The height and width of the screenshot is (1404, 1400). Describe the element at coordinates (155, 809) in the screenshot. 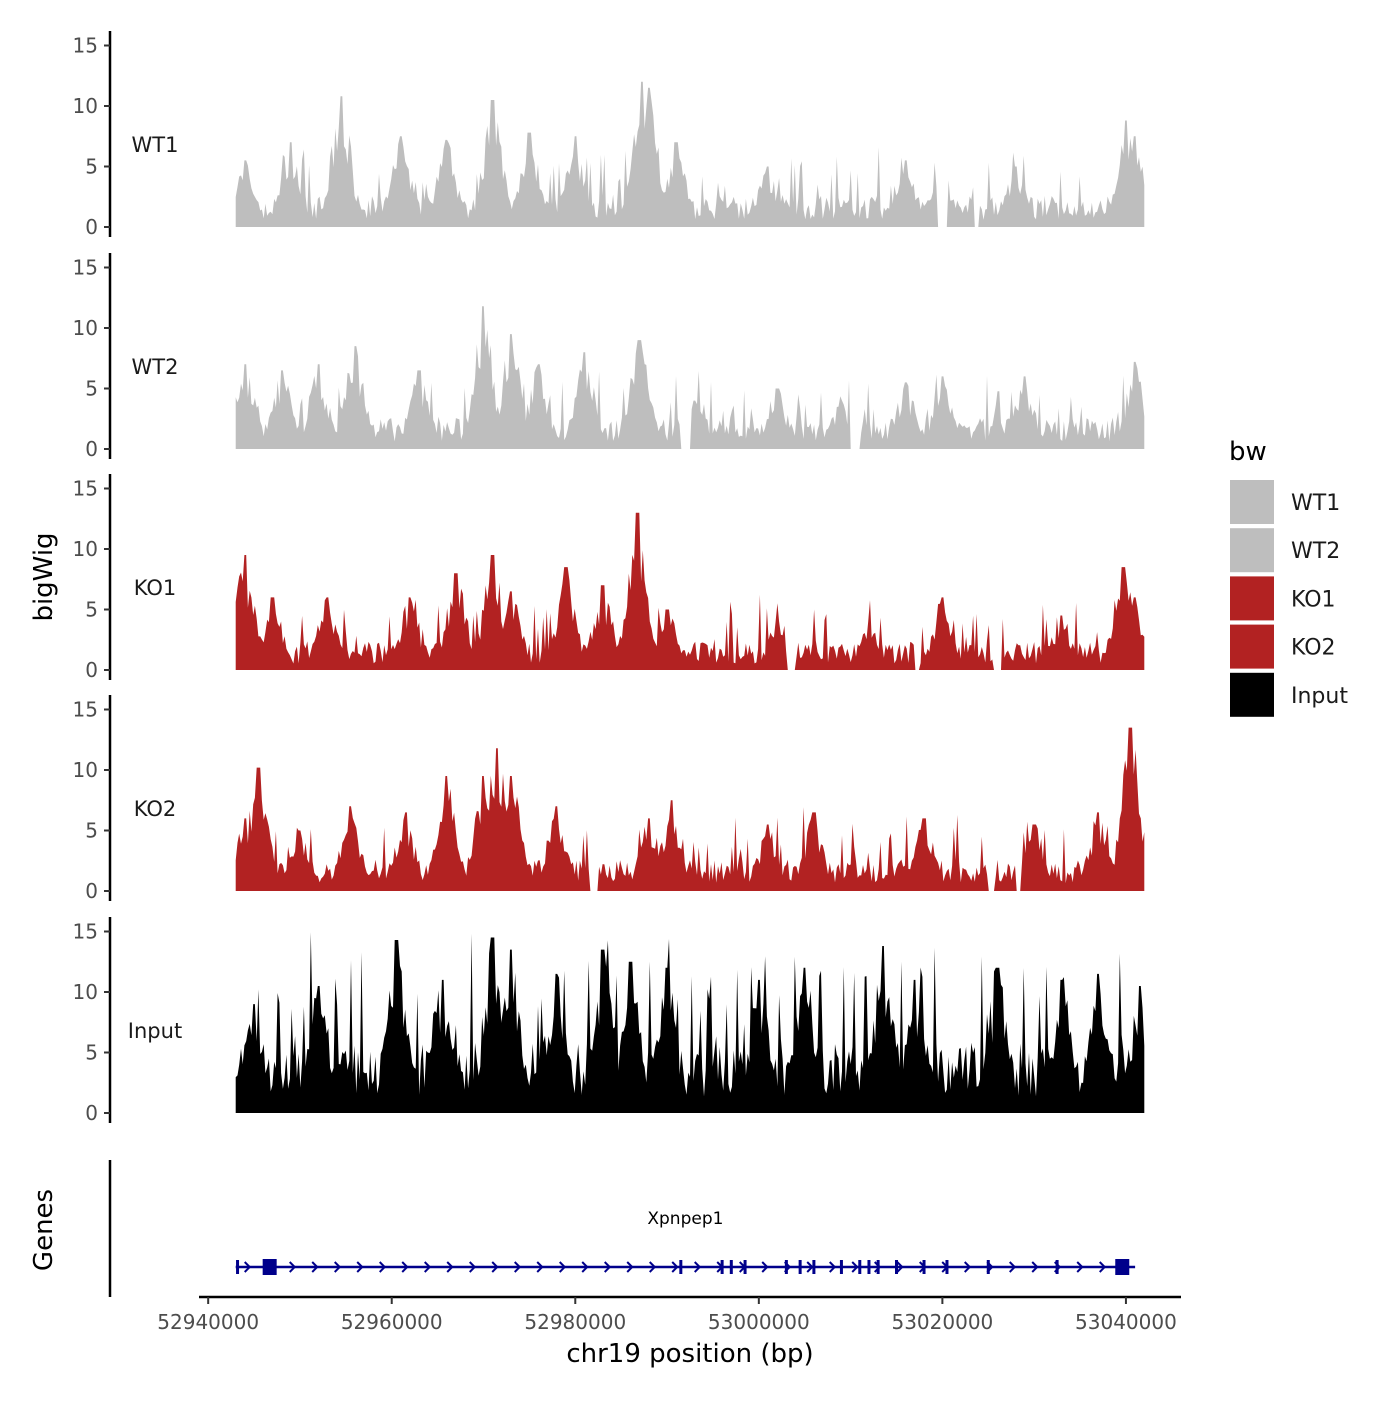

I see `track-label: KO2` at that location.